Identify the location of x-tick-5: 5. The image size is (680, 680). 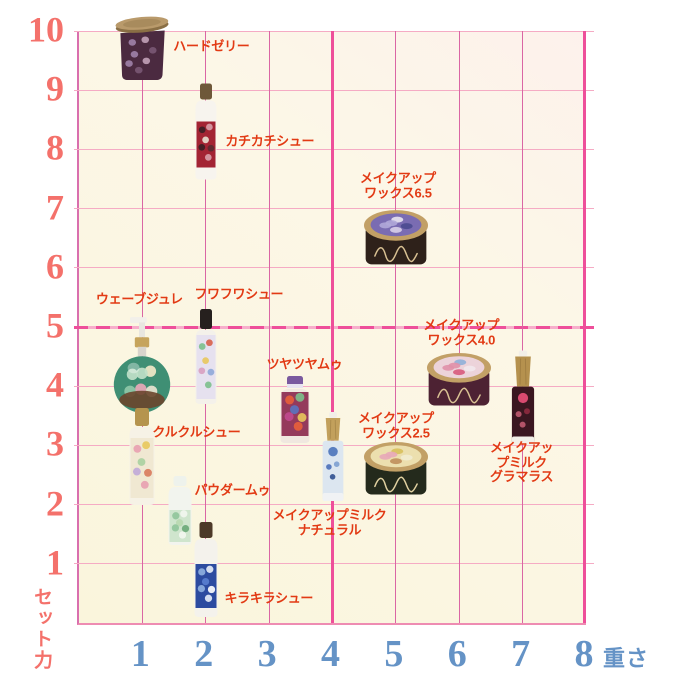
(394, 654).